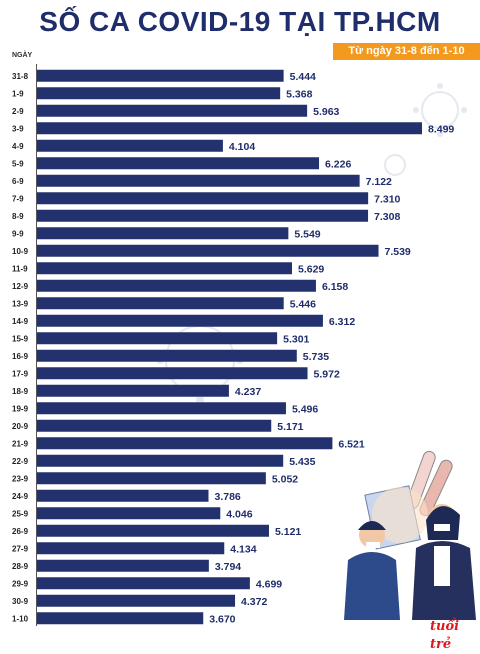  I want to click on category-label: 5-9, so click(18, 163).